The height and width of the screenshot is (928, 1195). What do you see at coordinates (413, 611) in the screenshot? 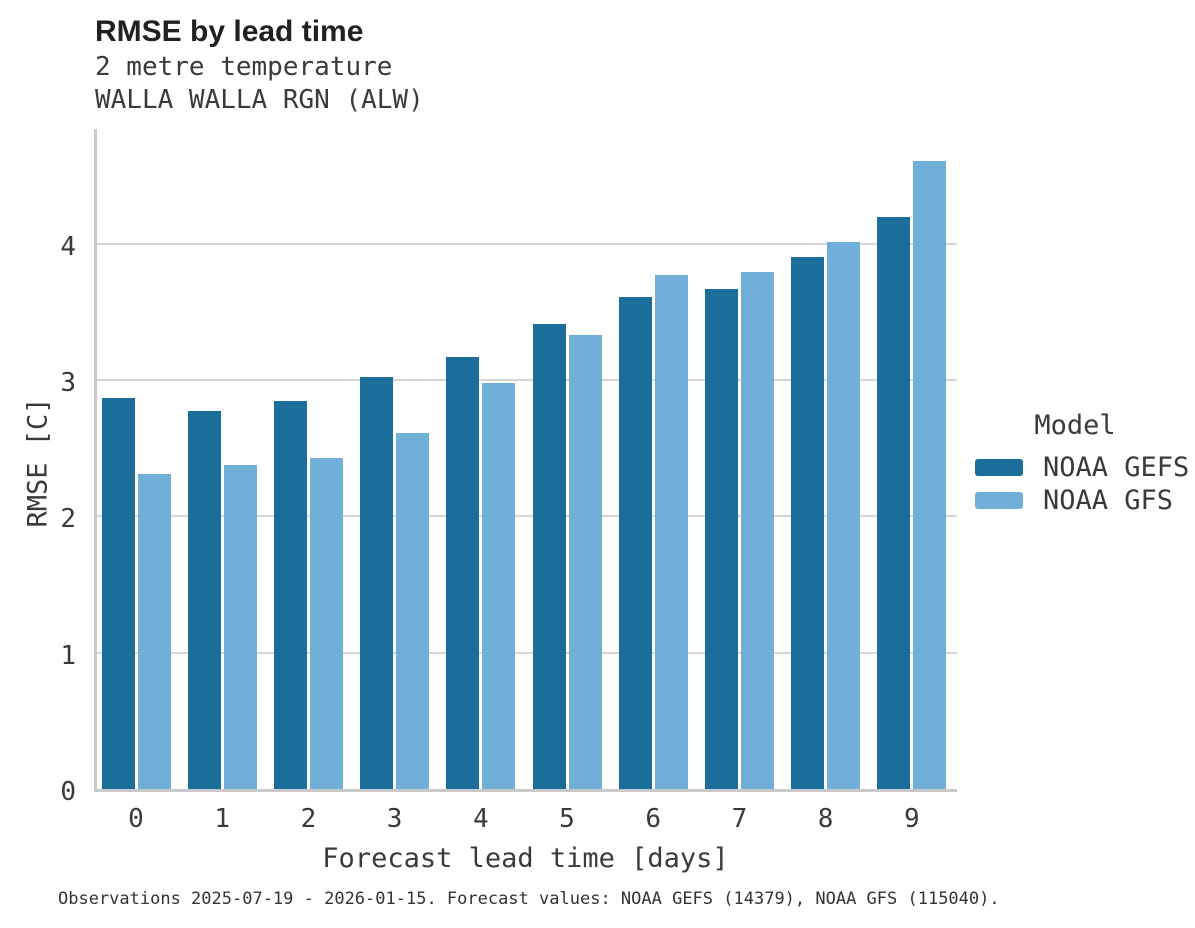
I see `bar-noaa-gfs-day3` at bounding box center [413, 611].